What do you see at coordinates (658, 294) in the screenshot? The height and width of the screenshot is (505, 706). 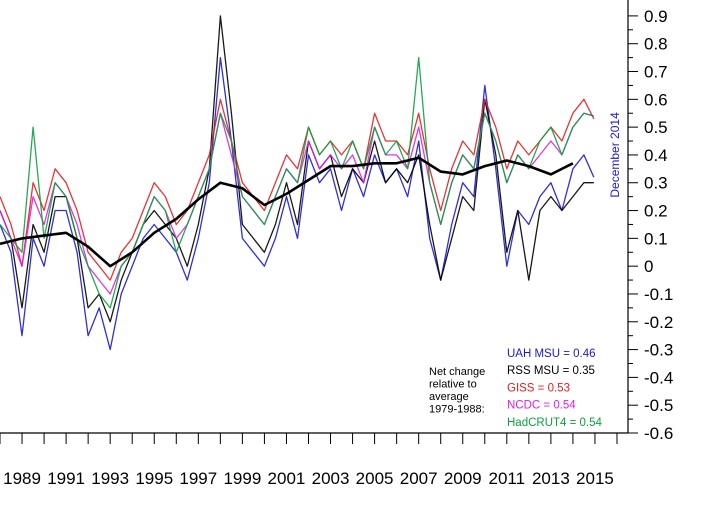 I see `y-tick-label: -0.1` at bounding box center [658, 294].